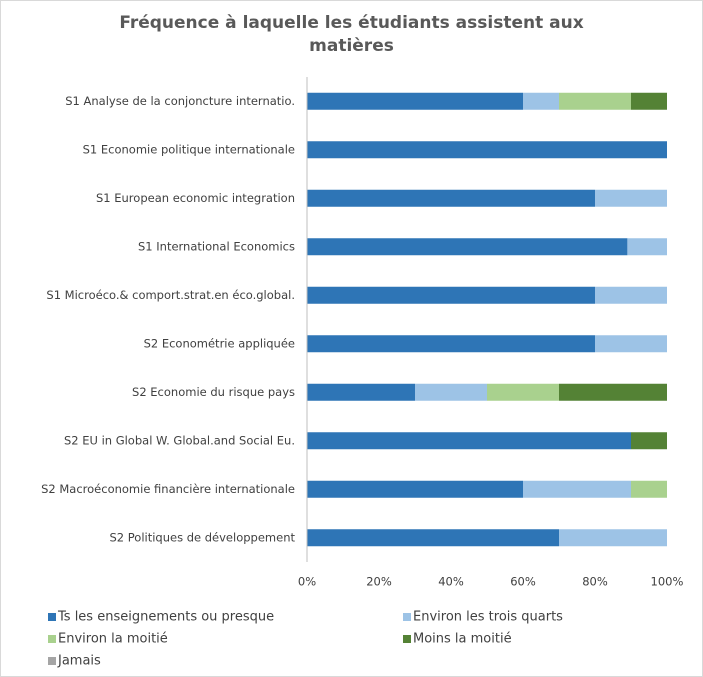  Describe the element at coordinates (667, 582) in the screenshot. I see `x-tick-label: 100%` at that location.